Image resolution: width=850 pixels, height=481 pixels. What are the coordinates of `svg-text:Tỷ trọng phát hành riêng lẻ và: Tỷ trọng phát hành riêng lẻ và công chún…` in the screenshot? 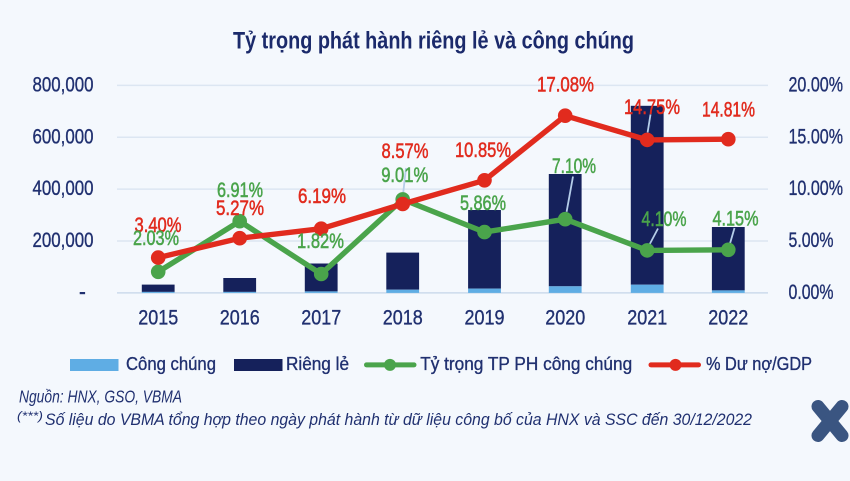 It's located at (433, 41).